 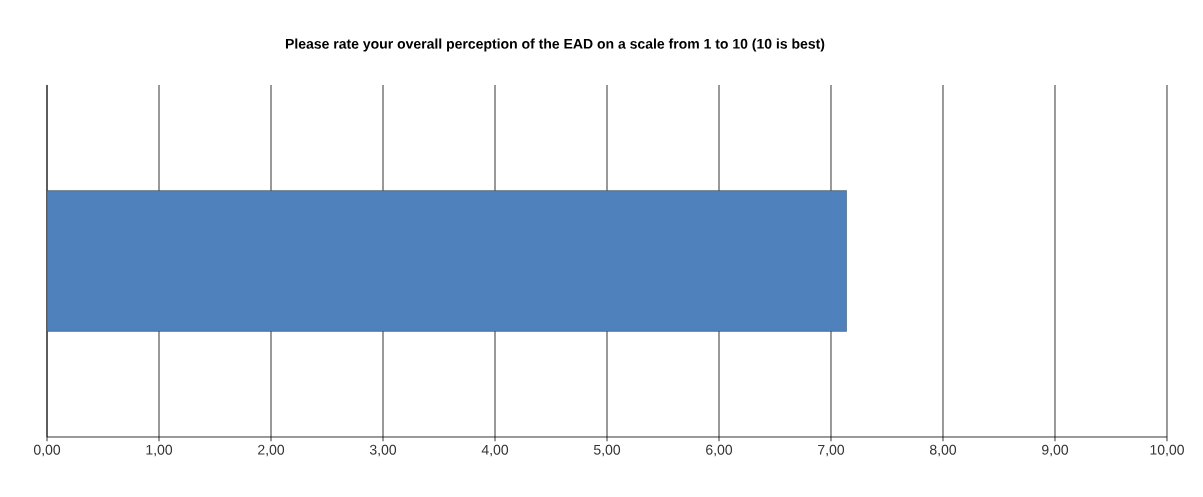 I want to click on x-tick-label: 7,00, so click(x=831, y=450).